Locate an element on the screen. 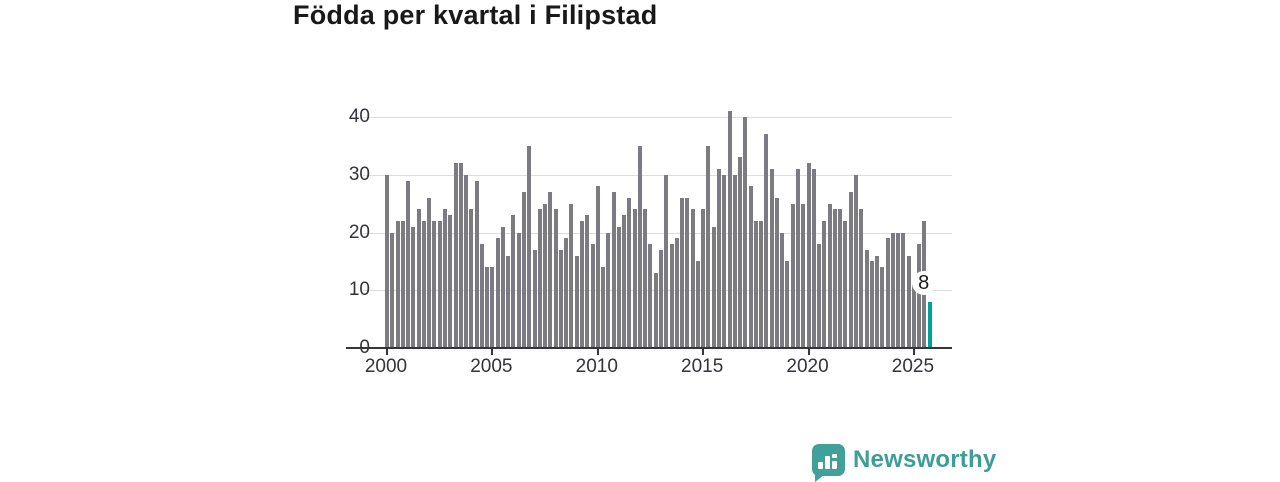 The image size is (1280, 482). newsworthy-logo-icon is located at coordinates (828, 463).